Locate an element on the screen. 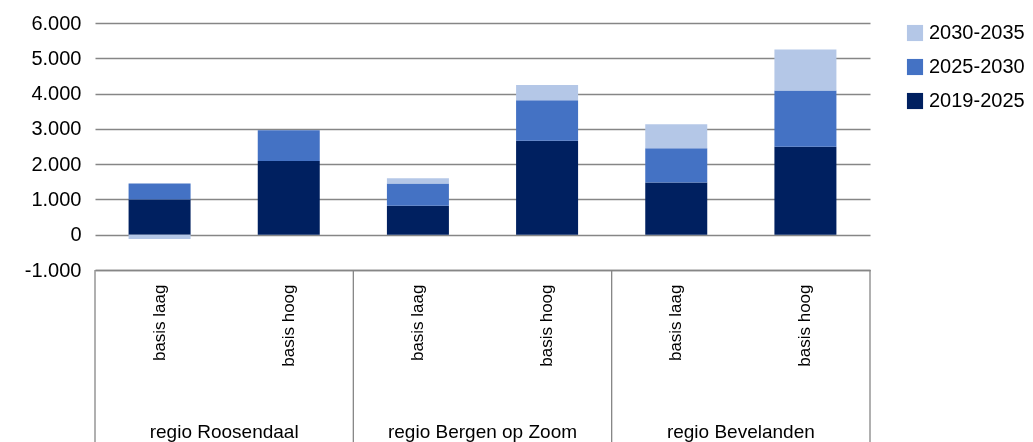  y-tick-label: 1.000 is located at coordinates (56, 198).